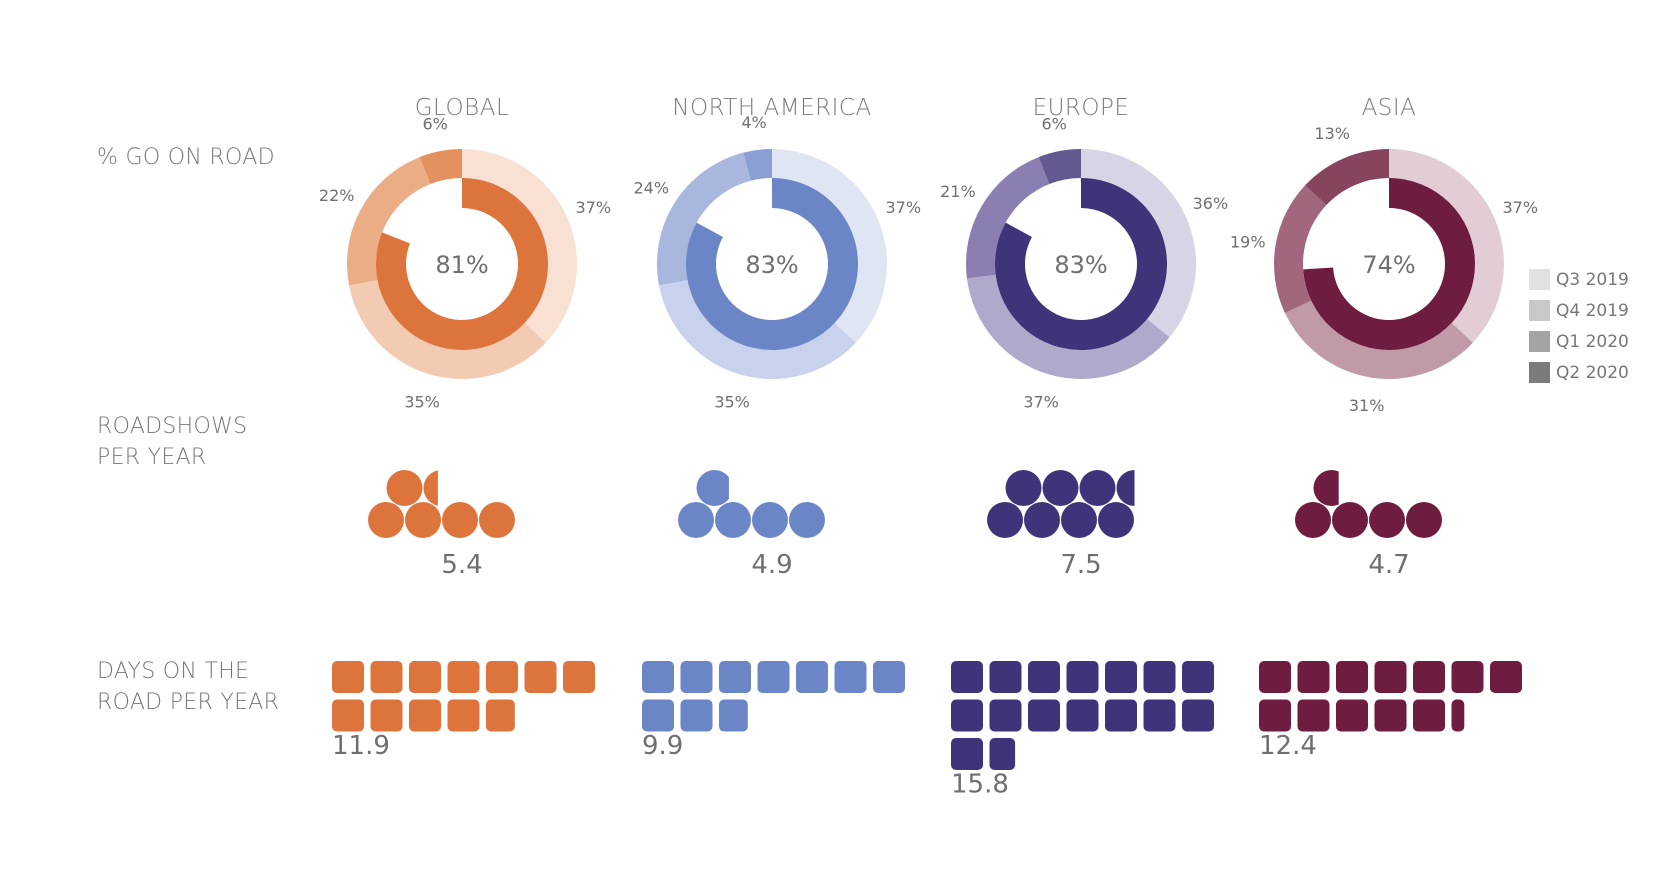  Describe the element at coordinates (519, 246) in the screenshot. I see `global-ring-q1-segment` at that location.